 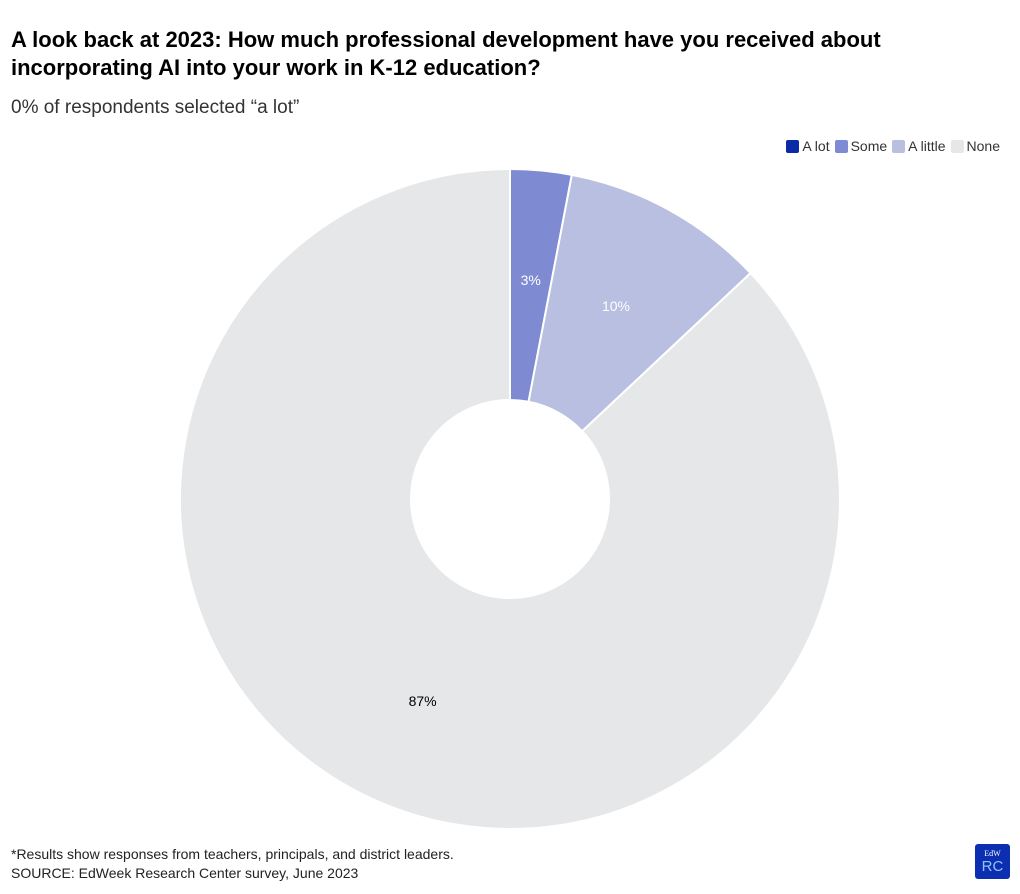 I want to click on chart-subtitle: 0% of respondents selected “a lot”, so click(x=155, y=107).